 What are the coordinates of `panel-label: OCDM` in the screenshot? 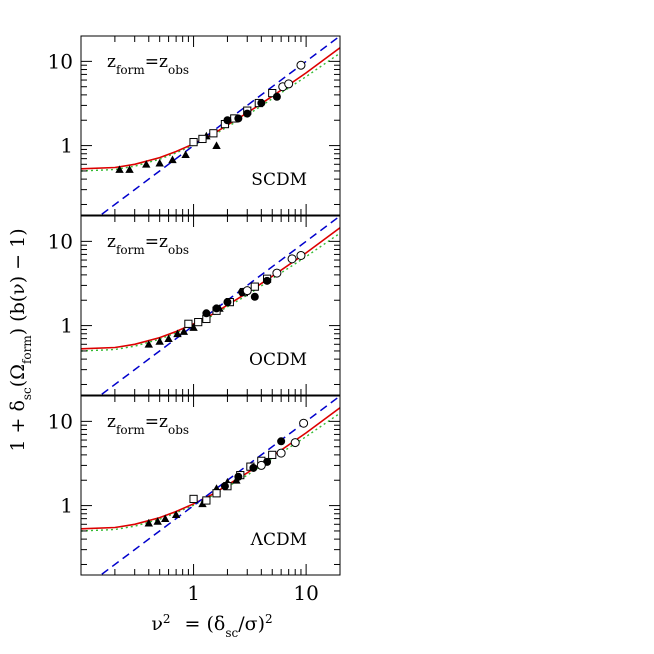 It's located at (278, 360).